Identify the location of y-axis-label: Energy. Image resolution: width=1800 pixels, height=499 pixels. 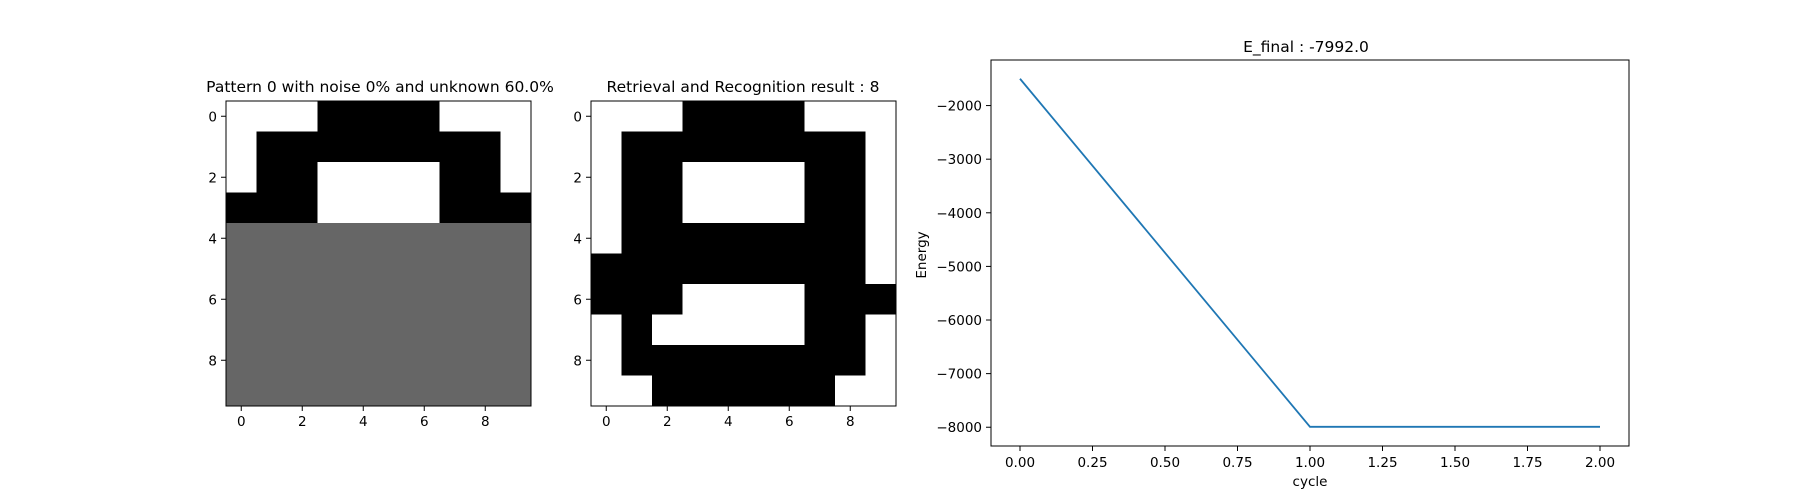
(922, 254).